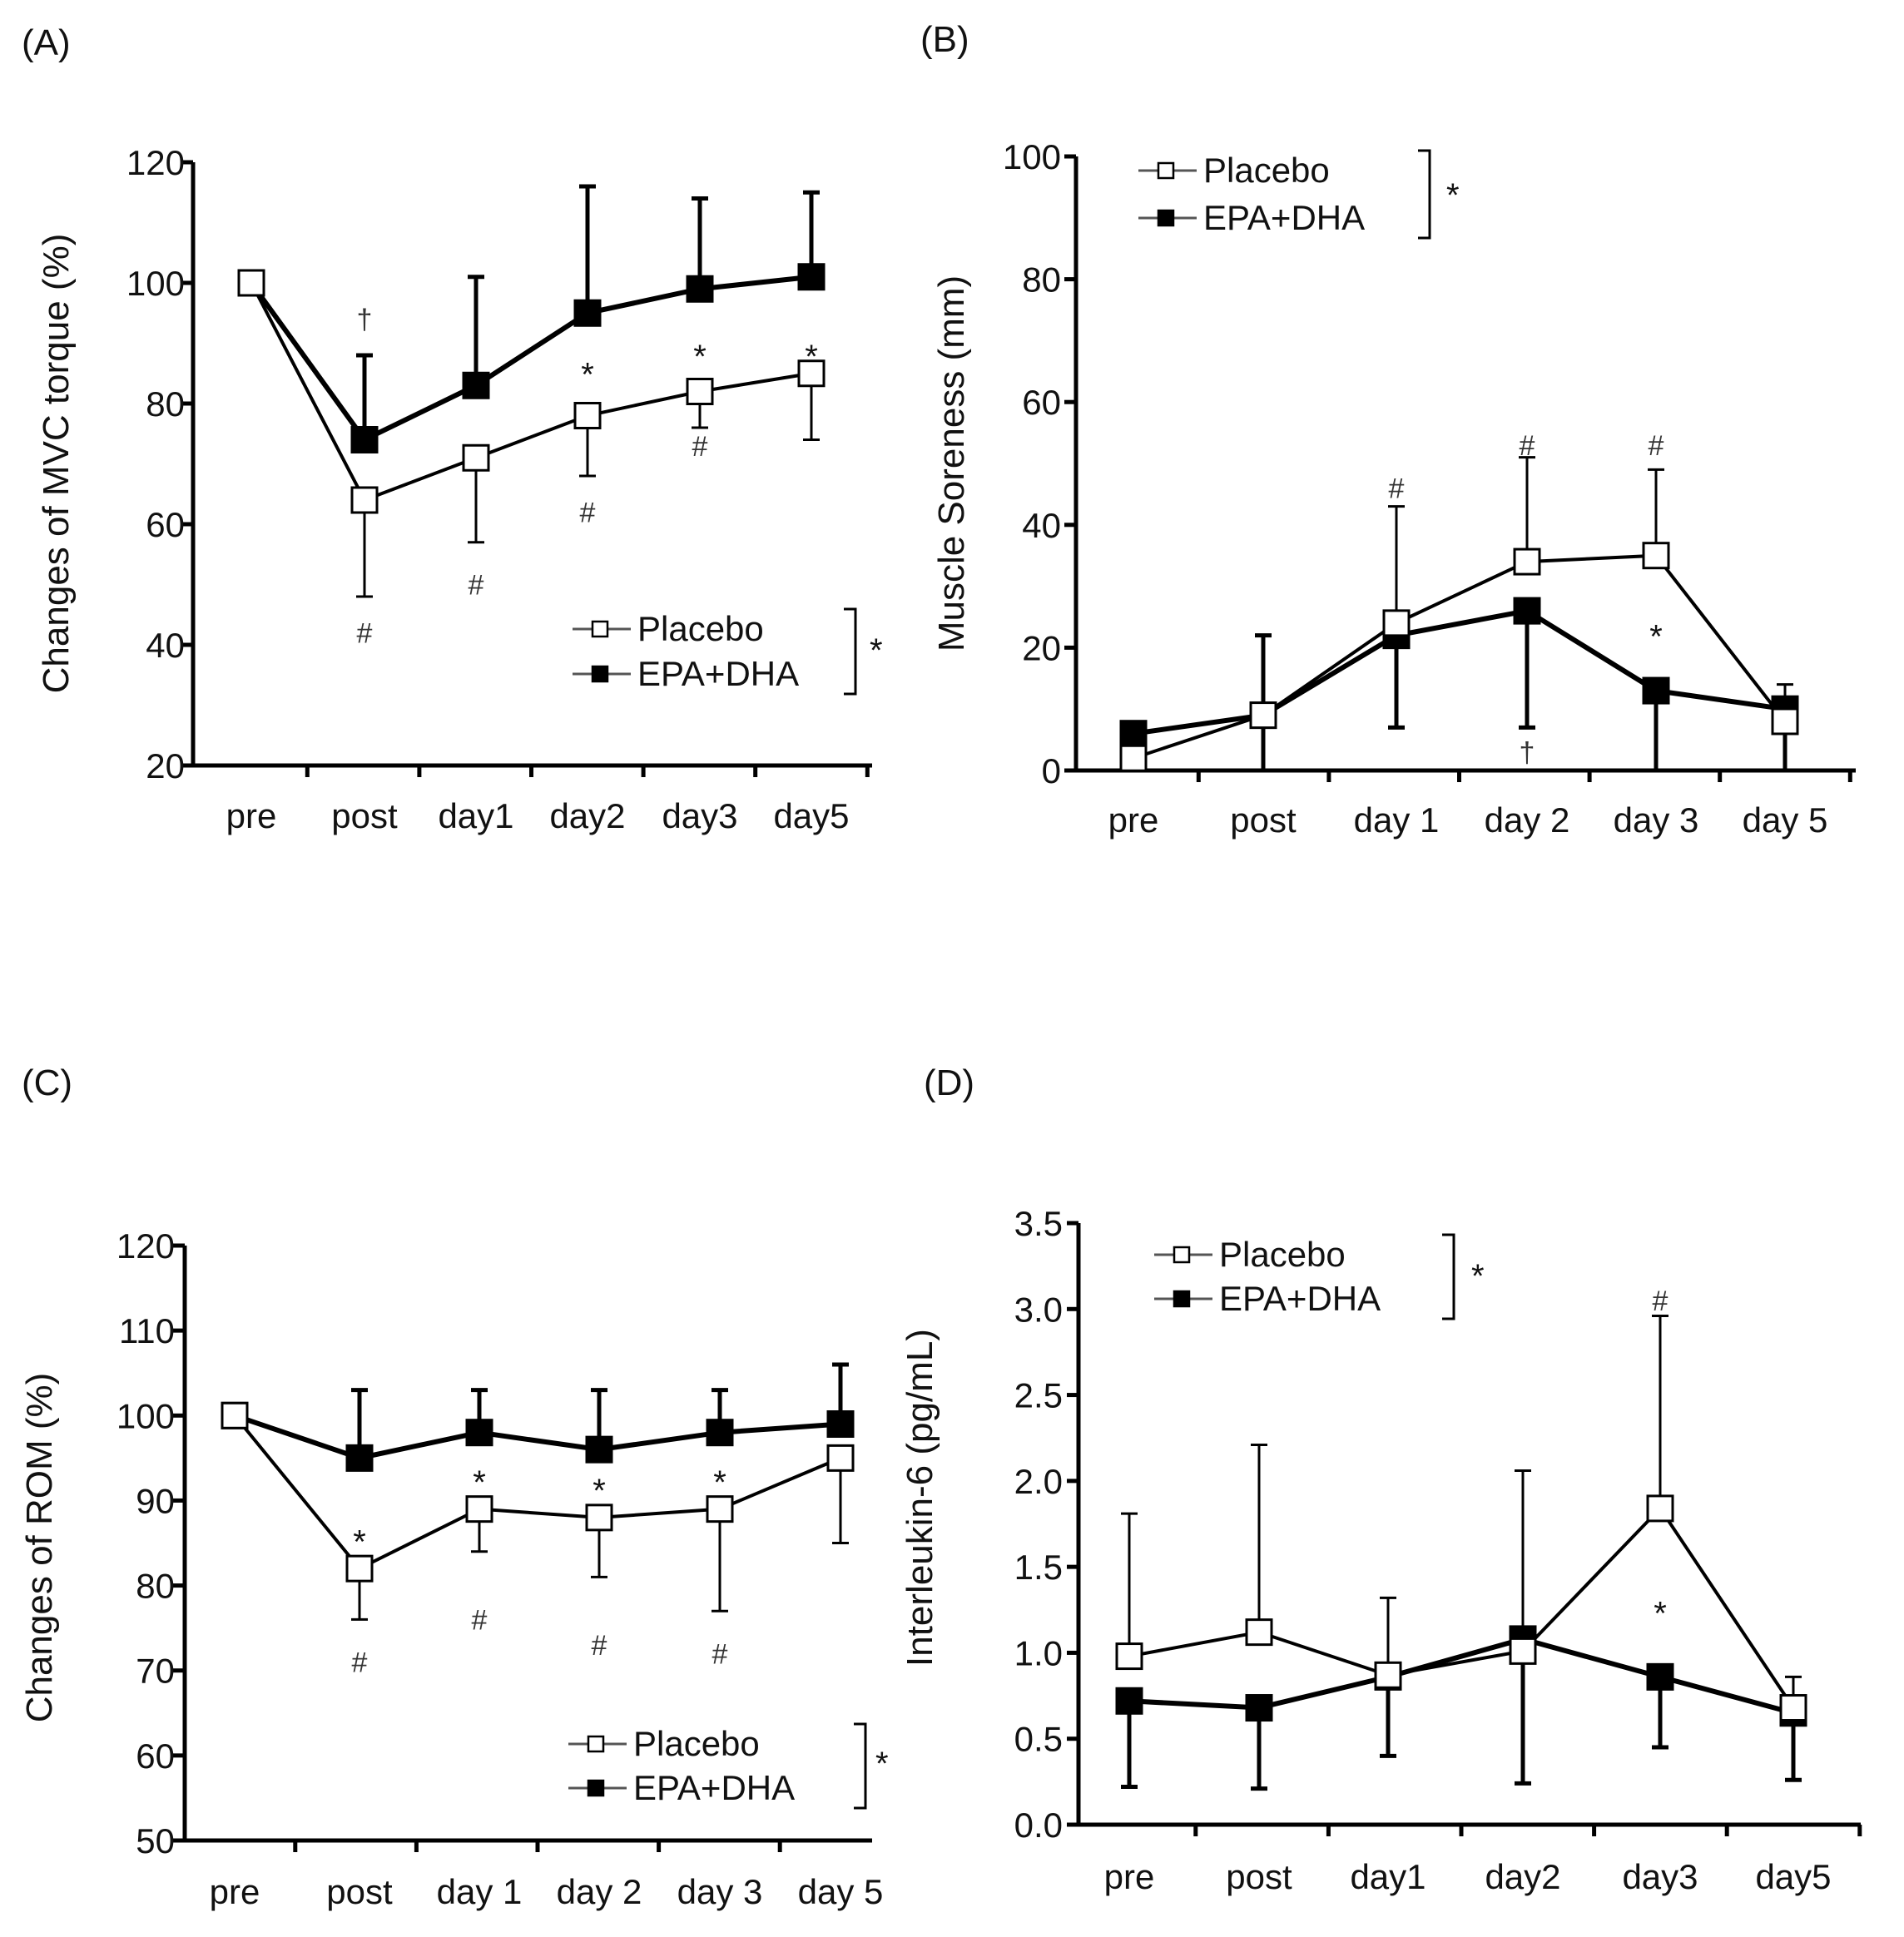  I want to click on x-tick-label: day3, so click(699, 815).